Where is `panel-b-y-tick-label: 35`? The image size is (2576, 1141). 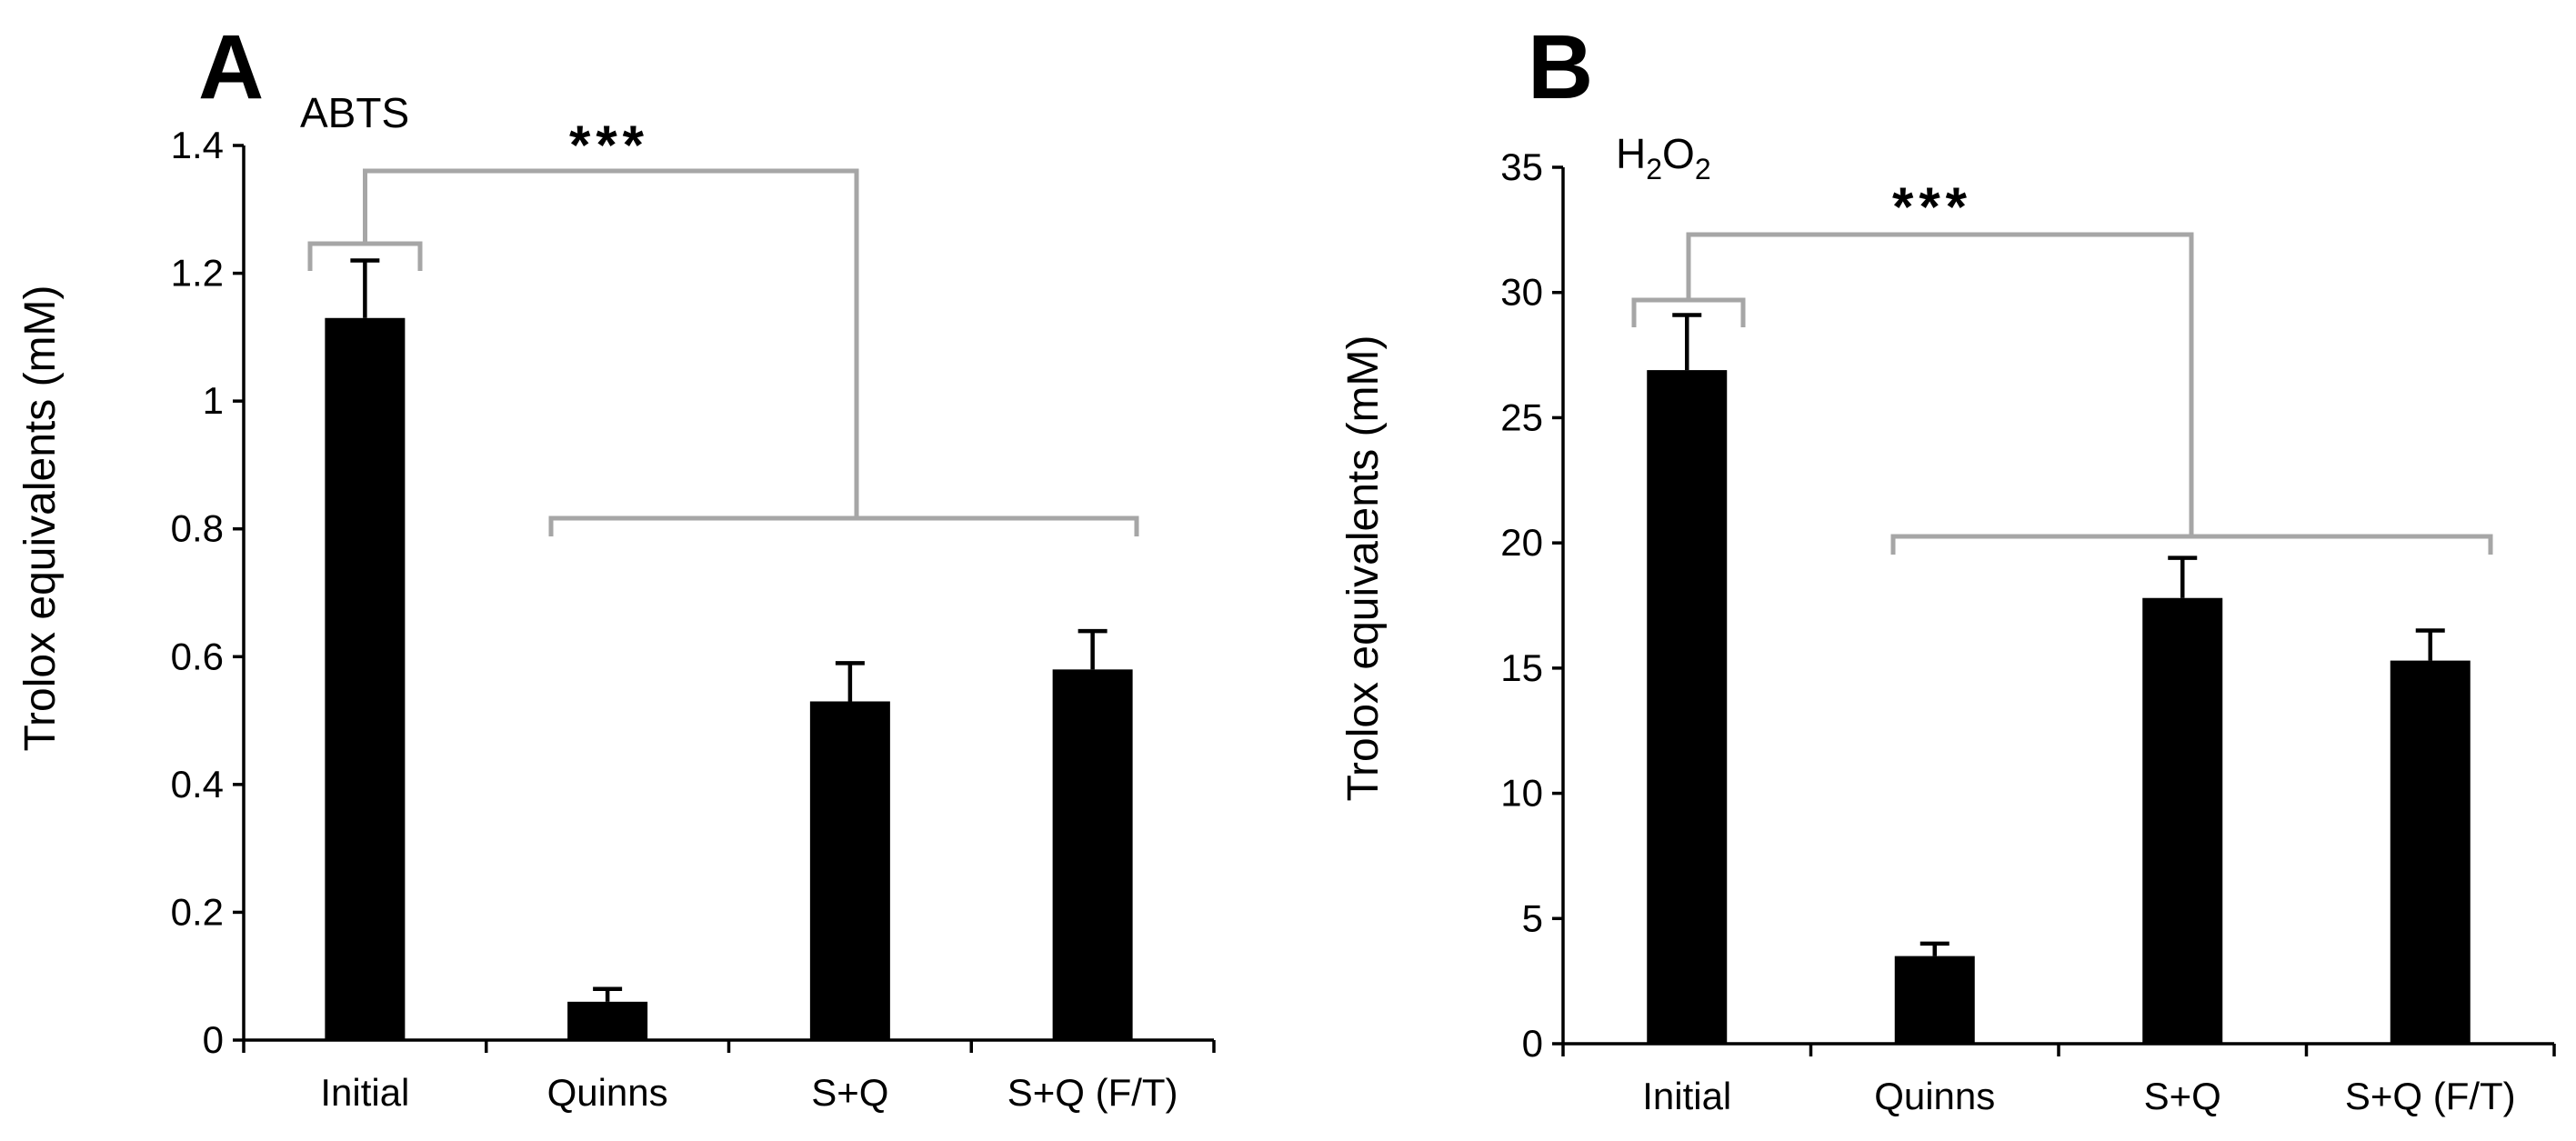 panel-b-y-tick-label: 35 is located at coordinates (1521, 166).